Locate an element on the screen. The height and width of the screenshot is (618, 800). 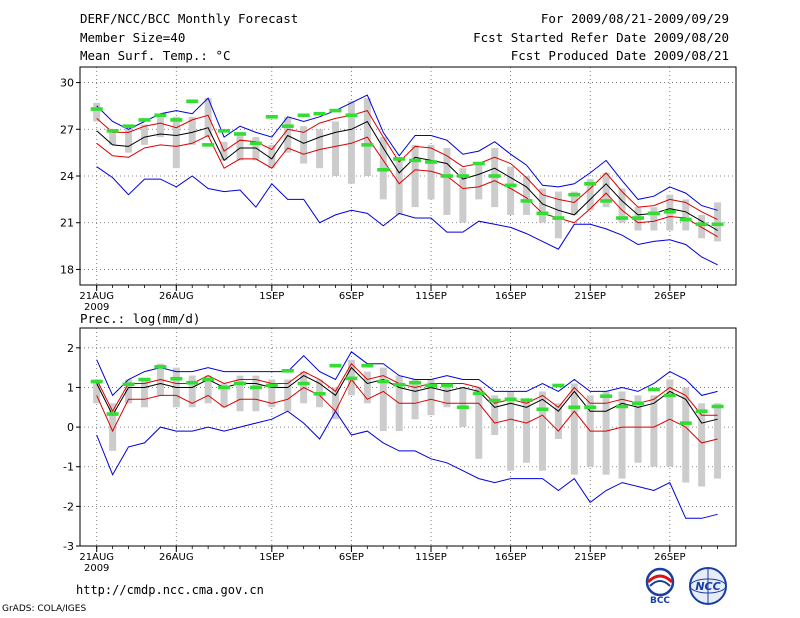
x-tick-label: 21AUG is located at coordinates (96, 557).